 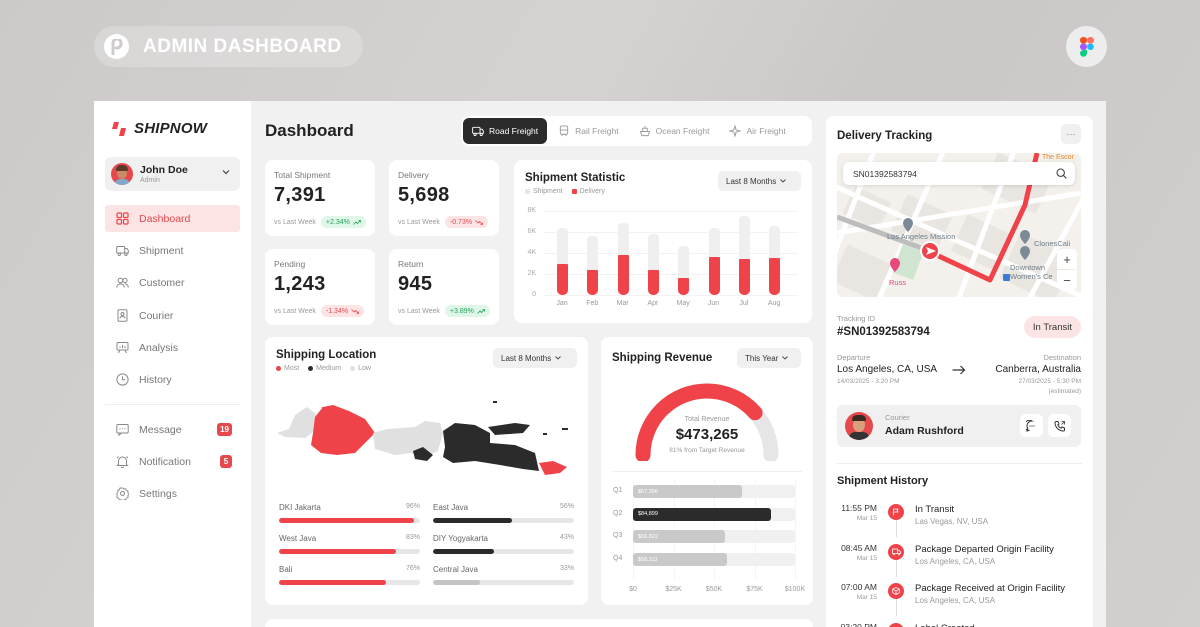 What do you see at coordinates (896, 591) in the screenshot?
I see `box-icon` at bounding box center [896, 591].